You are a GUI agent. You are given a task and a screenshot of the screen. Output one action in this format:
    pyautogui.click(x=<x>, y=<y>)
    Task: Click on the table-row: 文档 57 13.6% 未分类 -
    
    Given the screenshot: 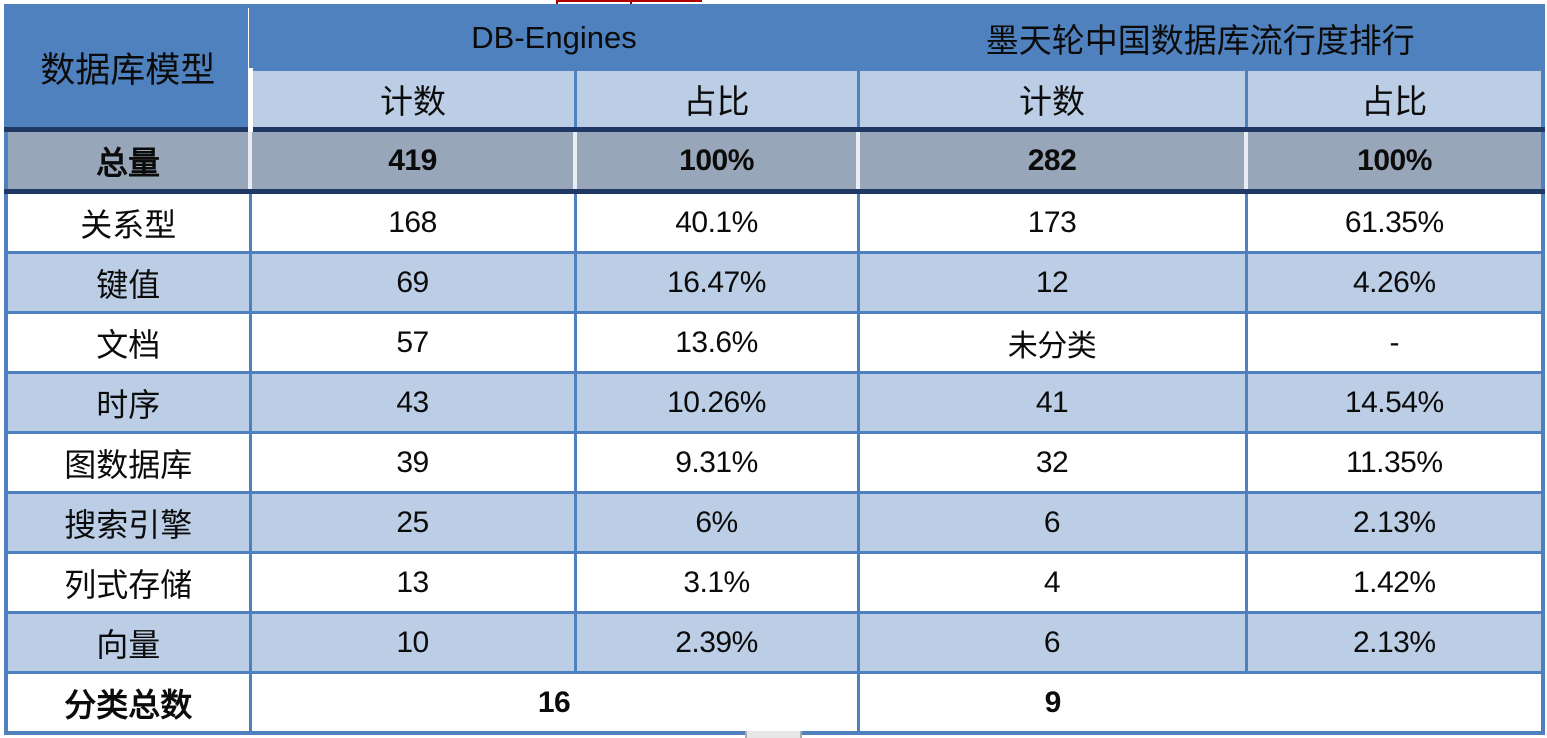 What is the action you would take?
    pyautogui.click(x=774, y=342)
    